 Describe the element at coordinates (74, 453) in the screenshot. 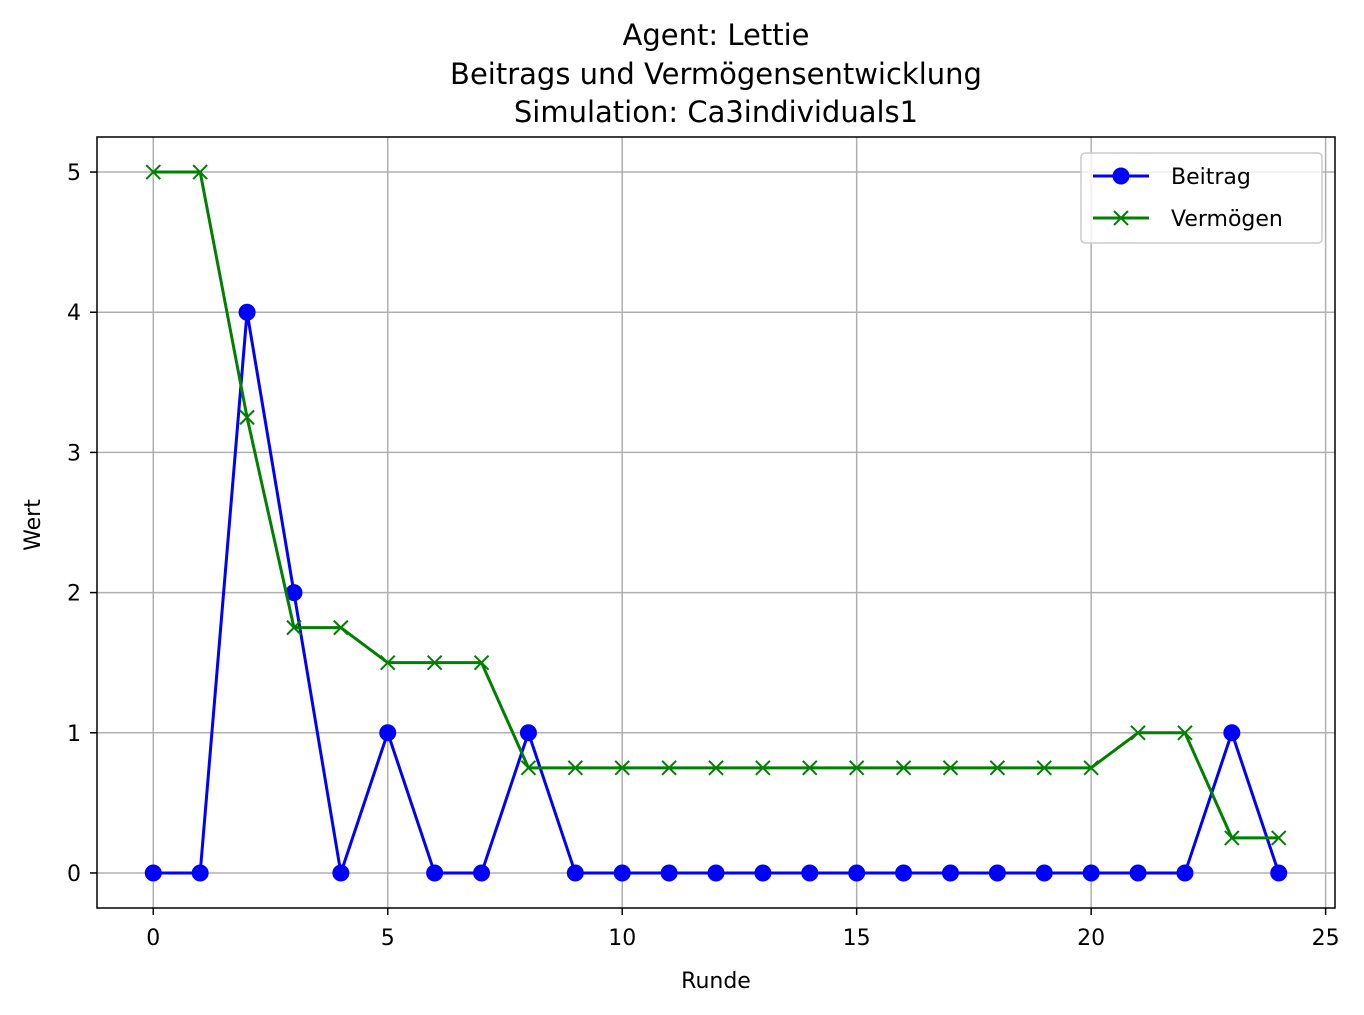

I see `y-tick-label: 3` at that location.